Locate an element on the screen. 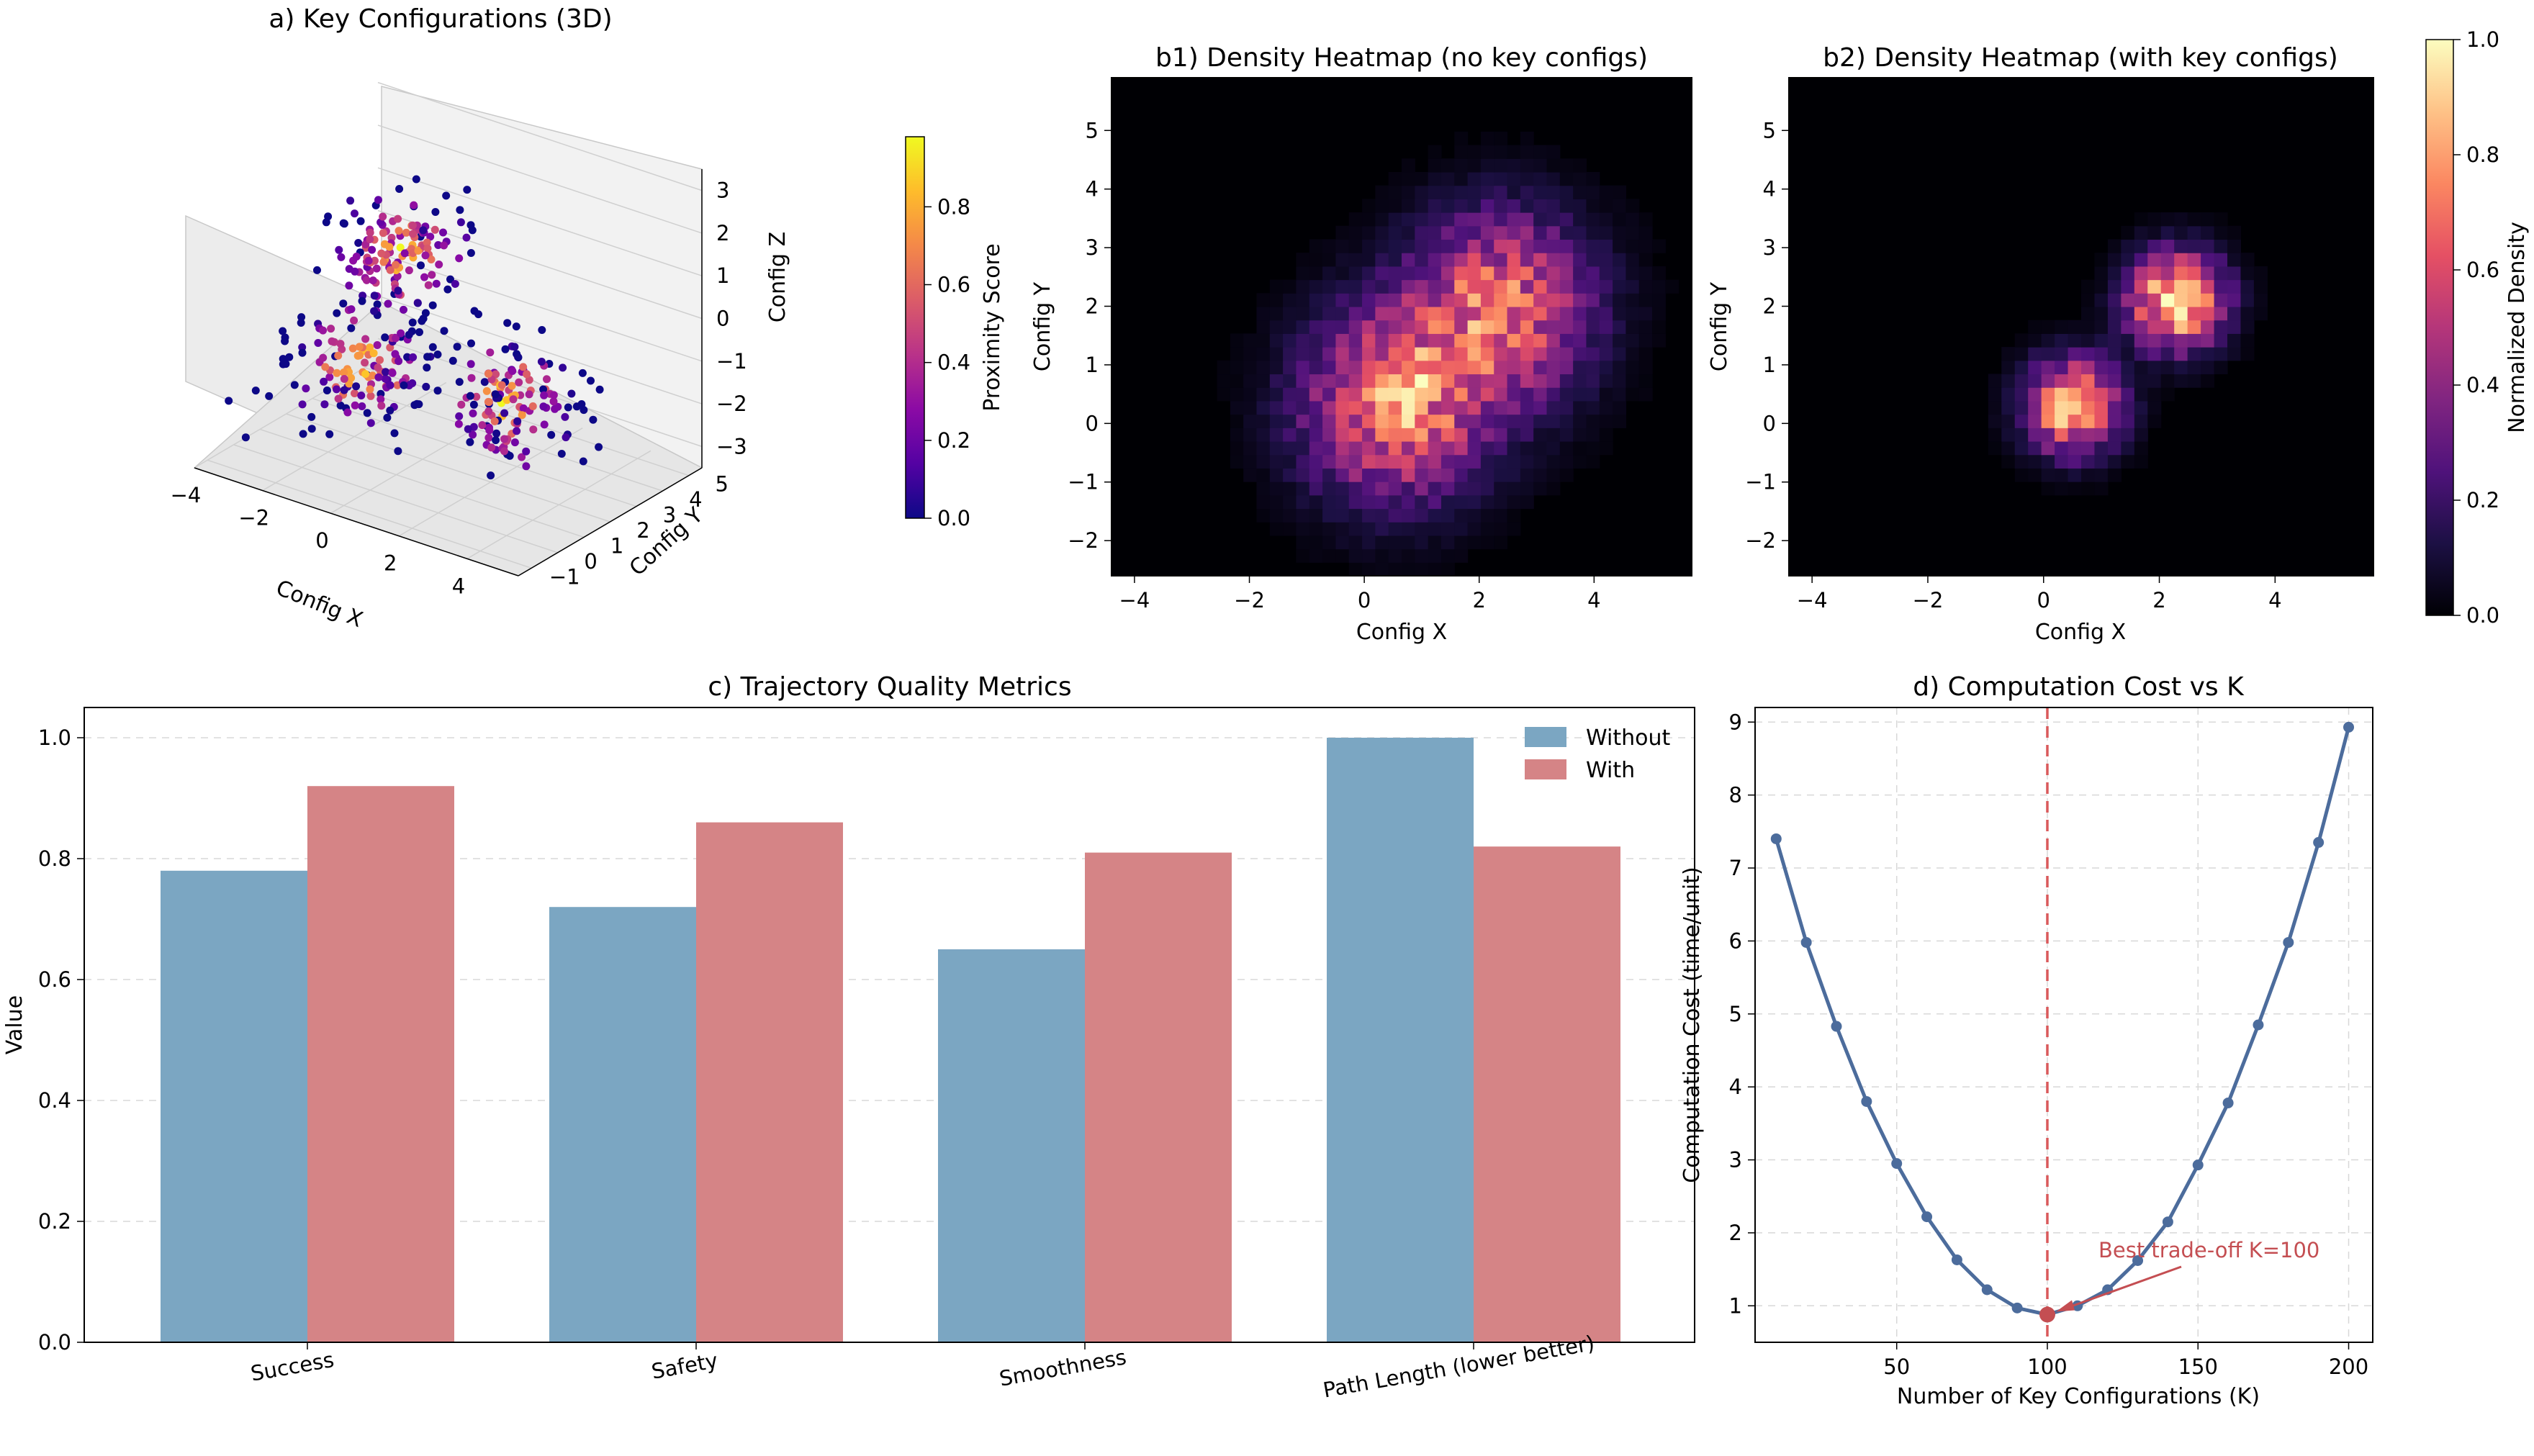 The height and width of the screenshot is (1456, 2534). panel-b2-ticks: −4 −2 0 2 4 −2 −1 0 1 2 3 4 5 is located at coordinates (2013, 365).